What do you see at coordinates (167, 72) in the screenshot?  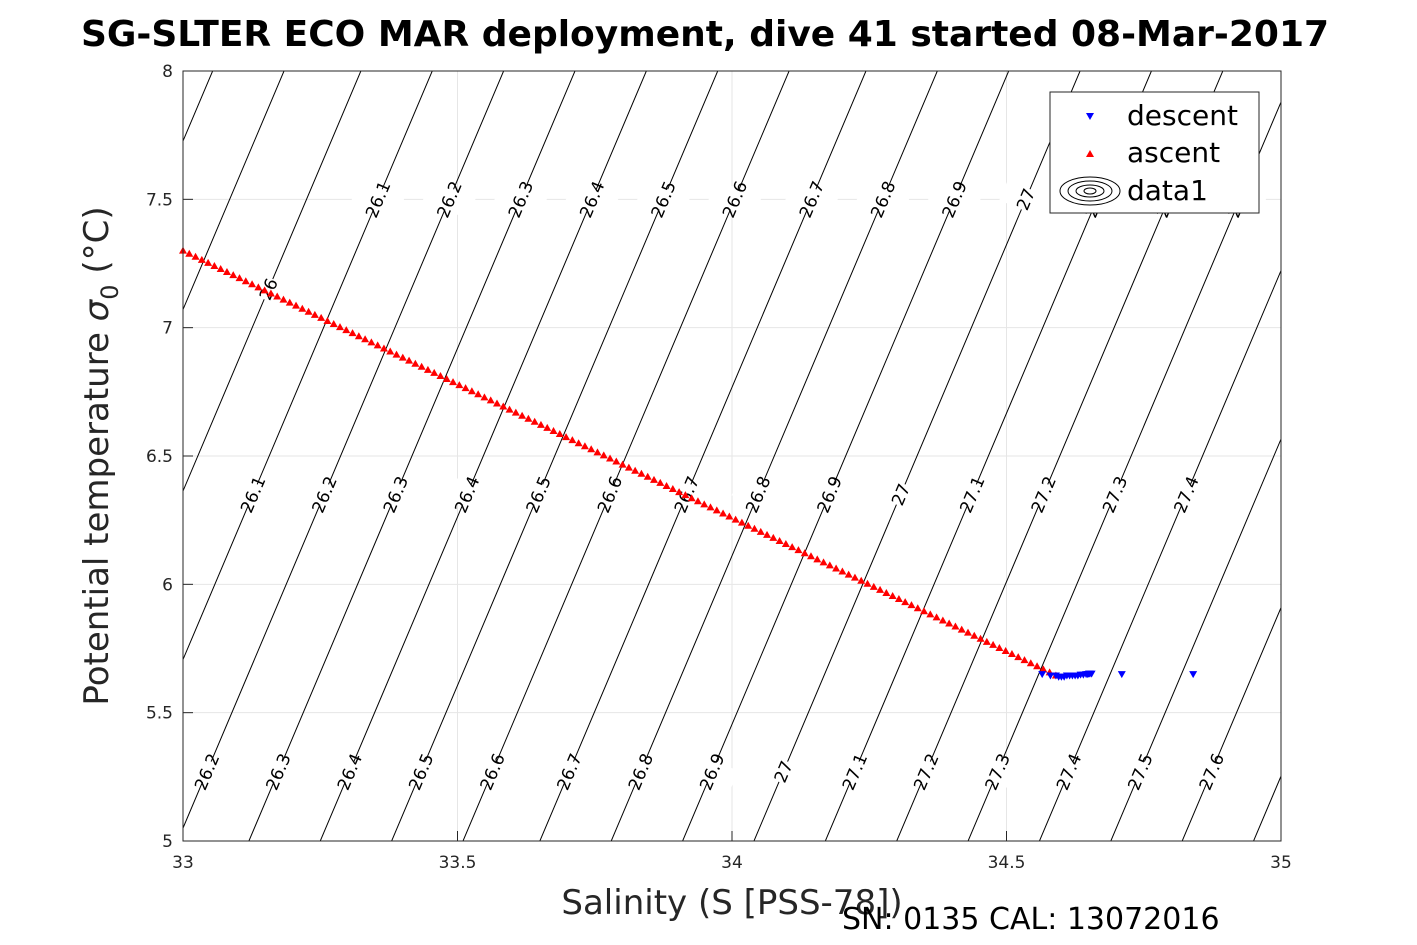 I see `y-tick-label: 8` at bounding box center [167, 72].